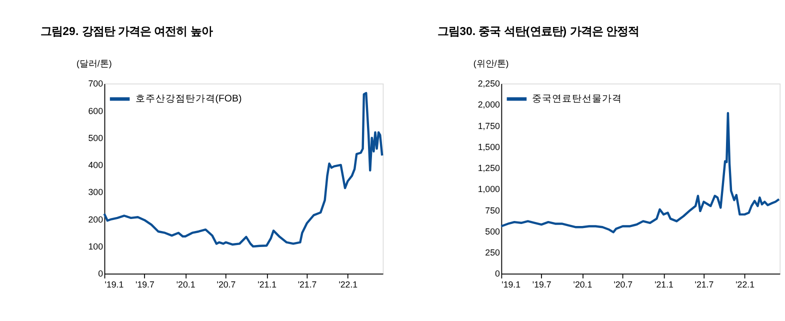 Image resolution: width=785 pixels, height=321 pixels. I want to click on y-tick-label: 750, so click(492, 210).